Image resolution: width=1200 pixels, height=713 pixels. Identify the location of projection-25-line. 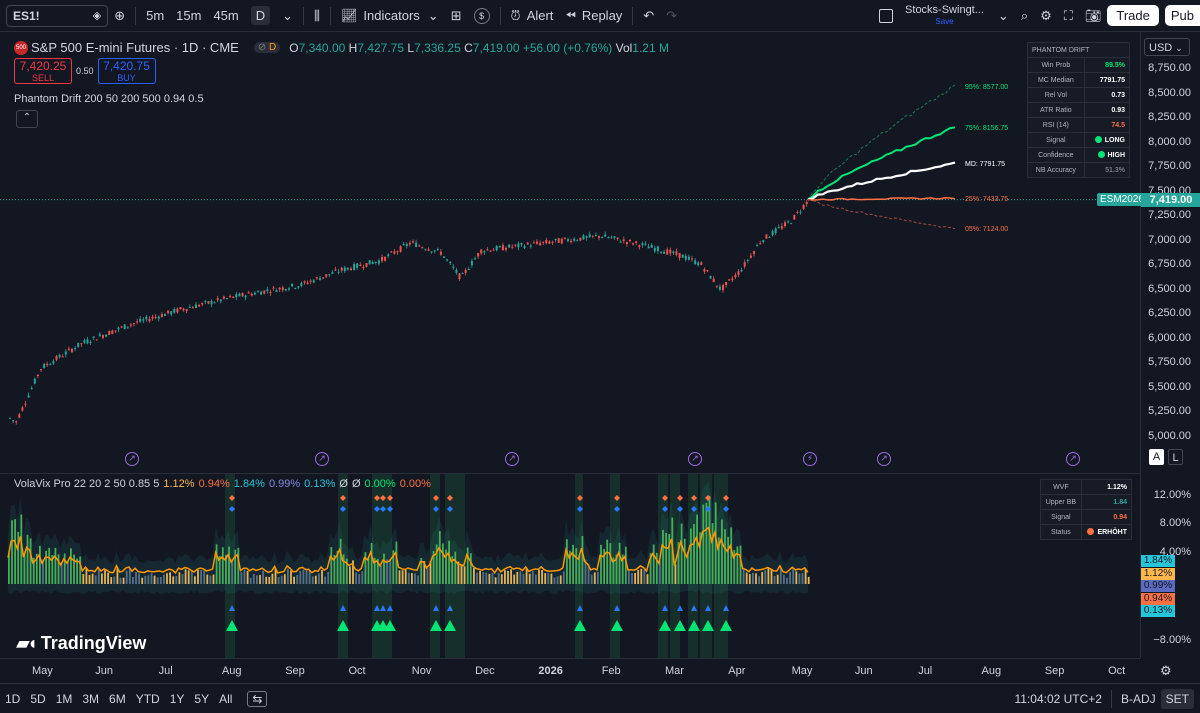
(881, 199).